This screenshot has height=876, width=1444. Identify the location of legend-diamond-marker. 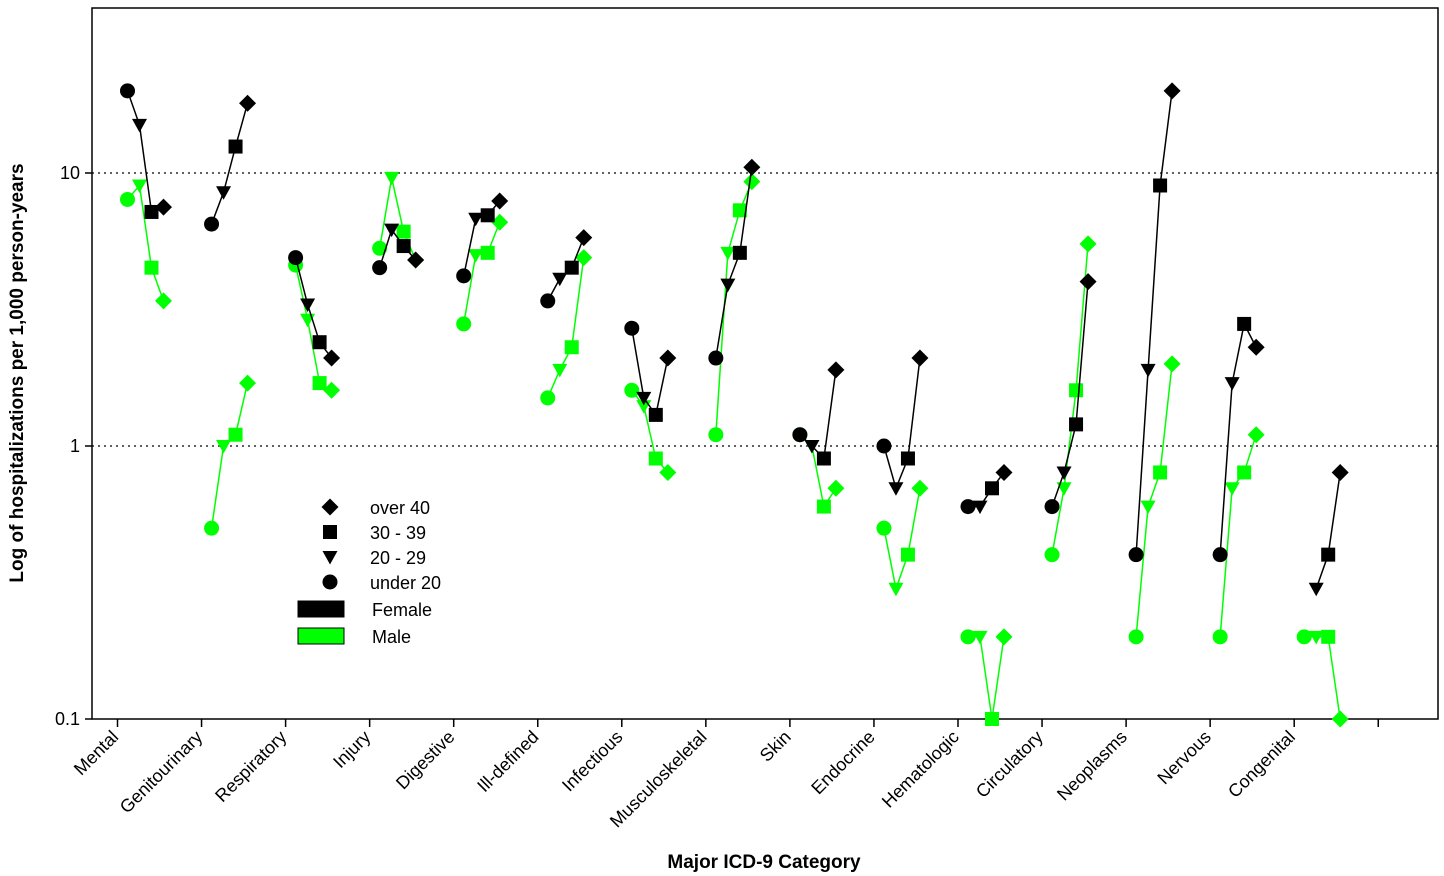
(330, 507).